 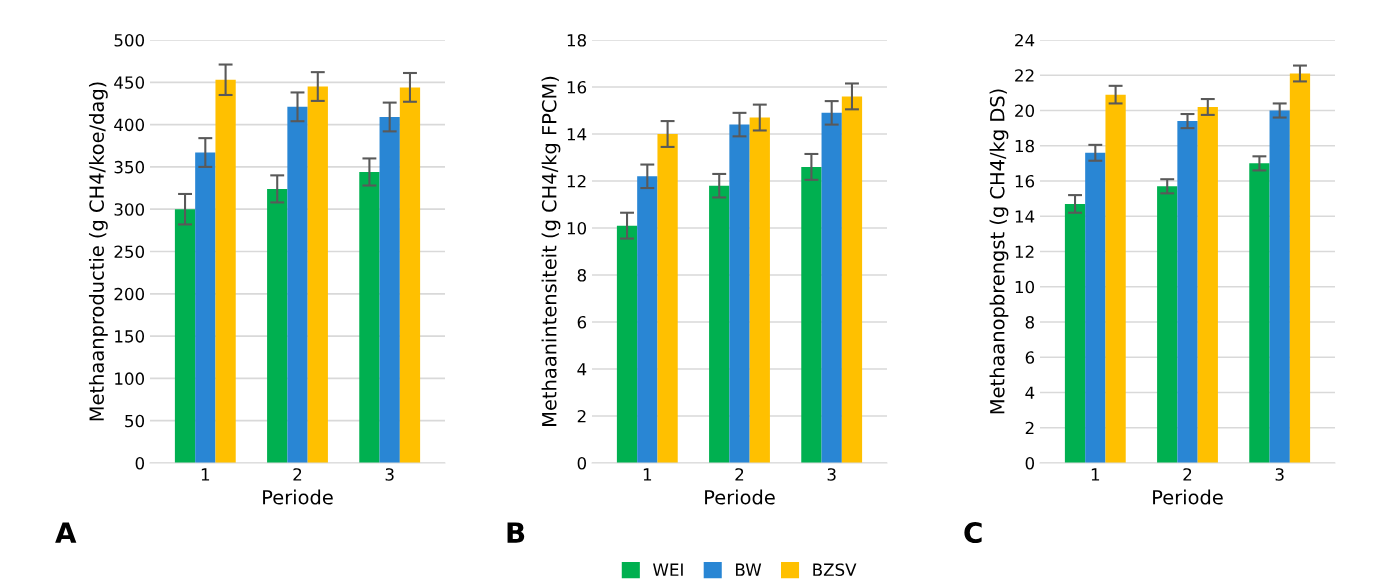 I want to click on text: B, so click(x=516, y=532).